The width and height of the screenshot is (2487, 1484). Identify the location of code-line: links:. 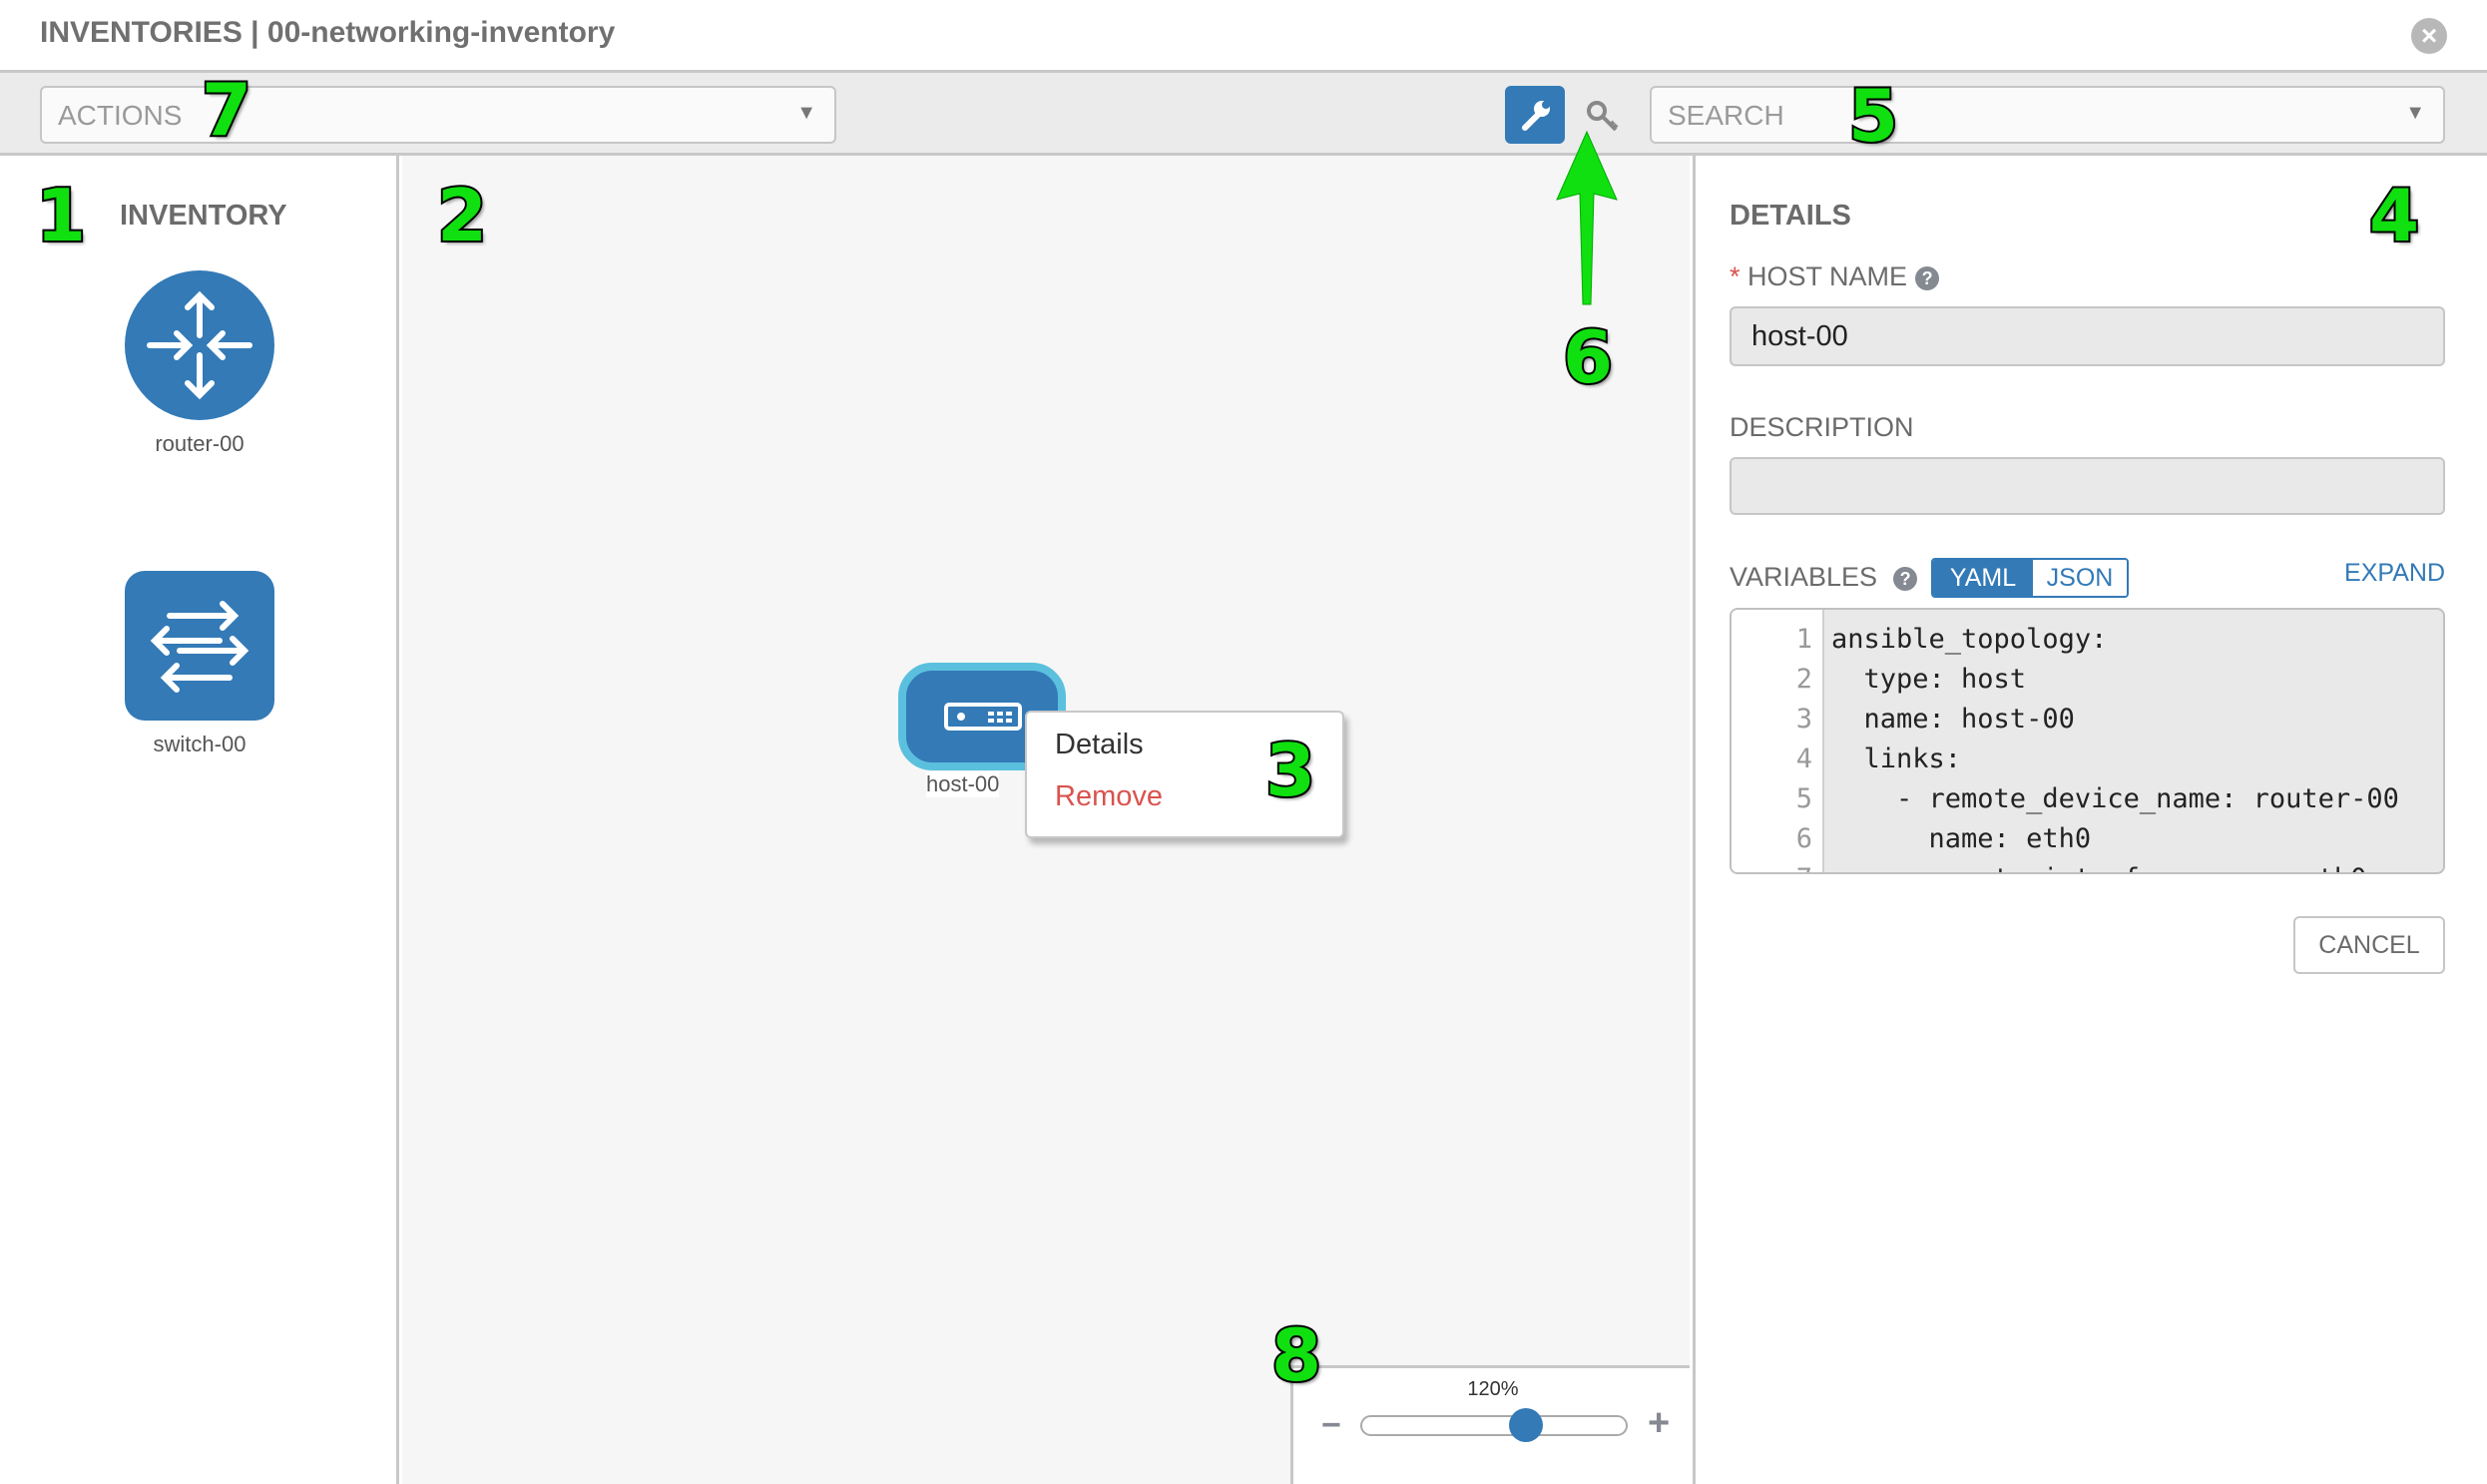
(1896, 758).